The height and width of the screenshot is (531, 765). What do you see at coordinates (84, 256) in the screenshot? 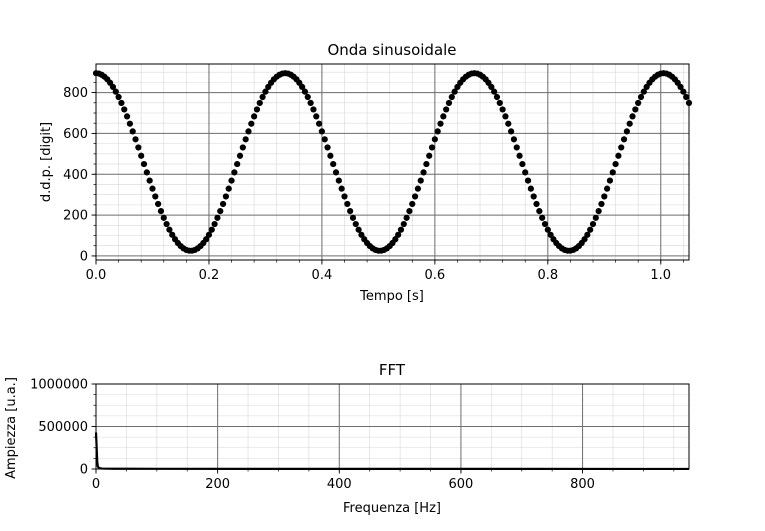
I see `sine-y-tick-label: 0` at bounding box center [84, 256].